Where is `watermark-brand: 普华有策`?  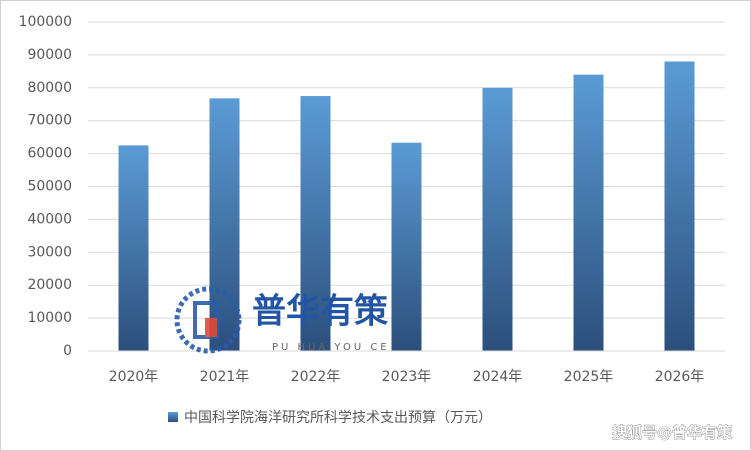
watermark-brand: 普华有策 is located at coordinates (320, 312).